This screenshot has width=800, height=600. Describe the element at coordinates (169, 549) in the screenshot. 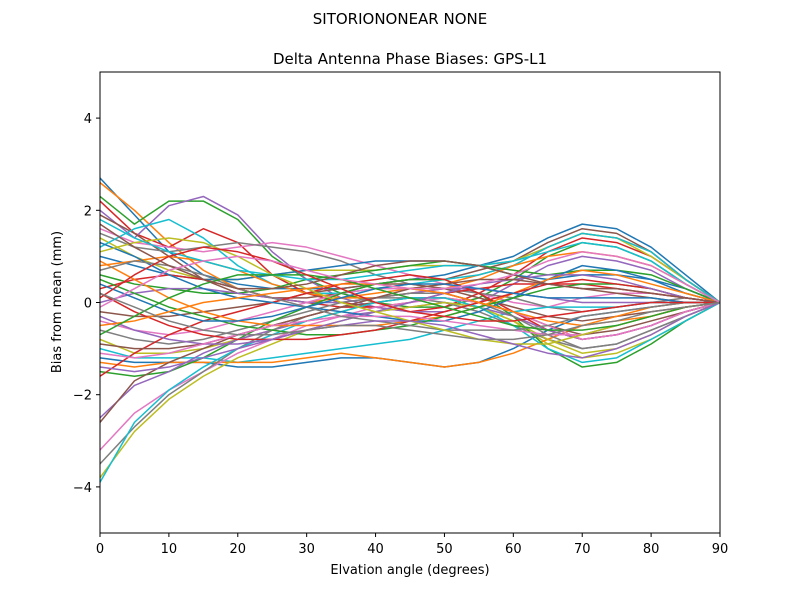

I see `x-tick-label: 10` at that location.